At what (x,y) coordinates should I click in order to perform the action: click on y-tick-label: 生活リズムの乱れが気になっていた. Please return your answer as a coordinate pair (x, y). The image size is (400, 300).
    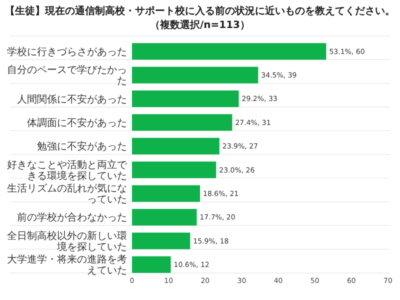
    Looking at the image, I should click on (67, 194).